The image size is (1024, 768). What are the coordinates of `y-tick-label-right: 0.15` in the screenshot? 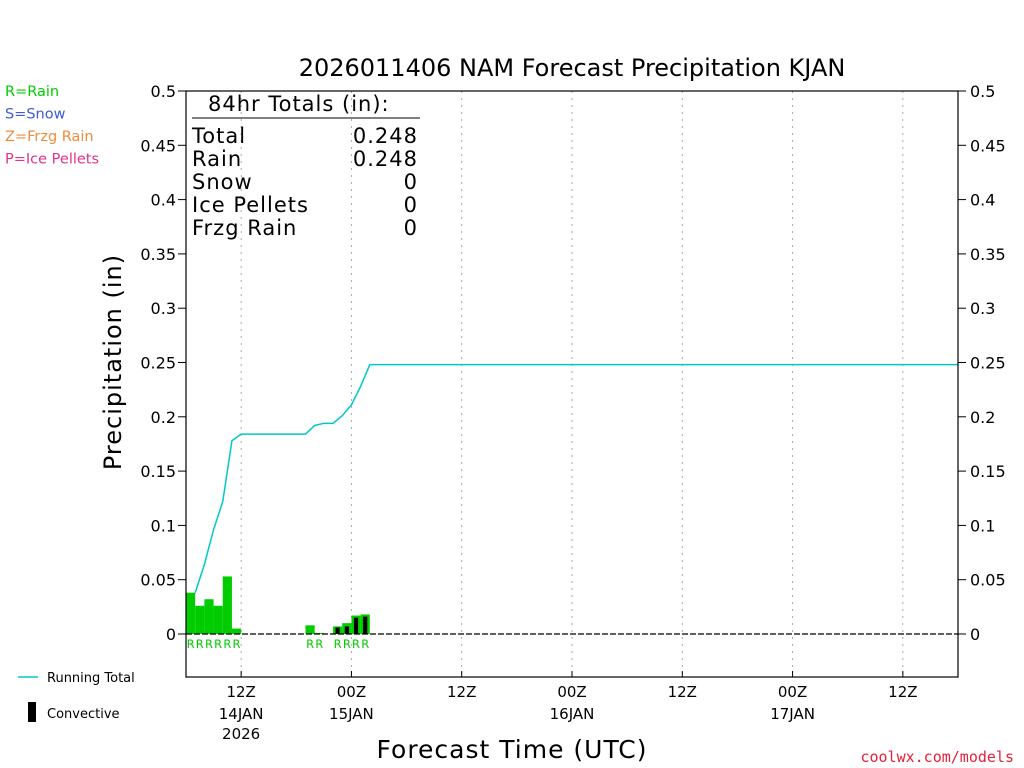 It's located at (988, 471).